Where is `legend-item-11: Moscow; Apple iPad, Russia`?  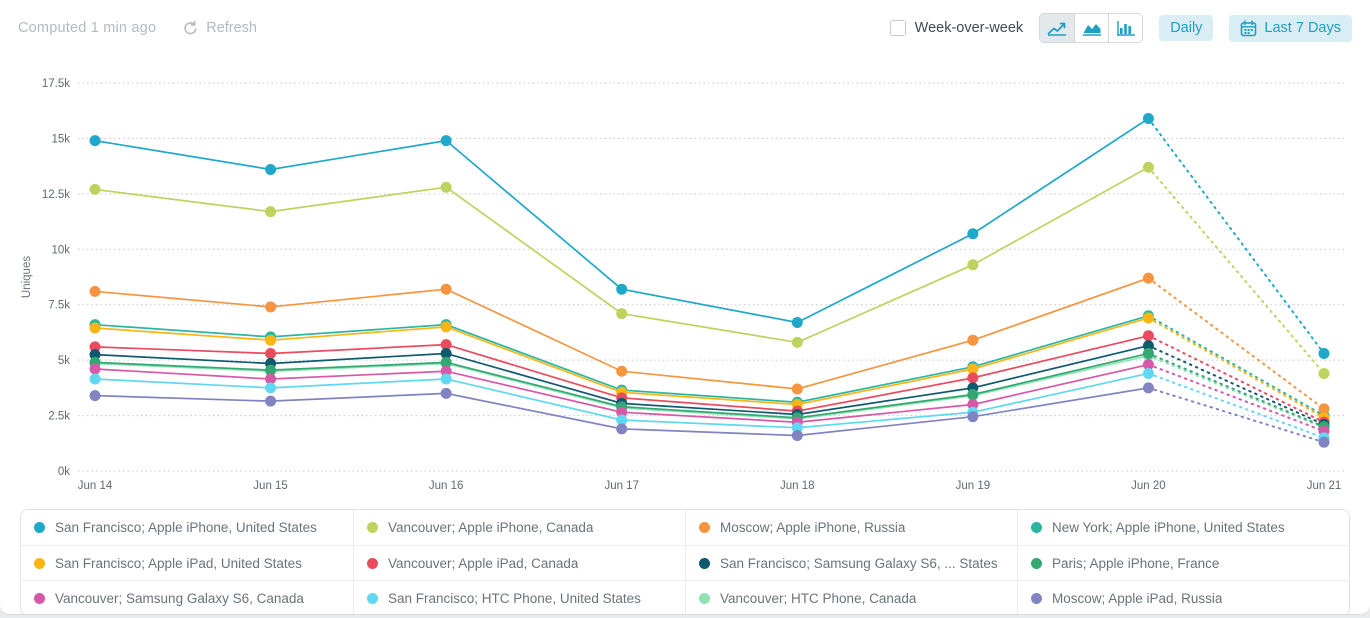 legend-item-11: Moscow; Apple iPad, Russia is located at coordinates (1183, 597).